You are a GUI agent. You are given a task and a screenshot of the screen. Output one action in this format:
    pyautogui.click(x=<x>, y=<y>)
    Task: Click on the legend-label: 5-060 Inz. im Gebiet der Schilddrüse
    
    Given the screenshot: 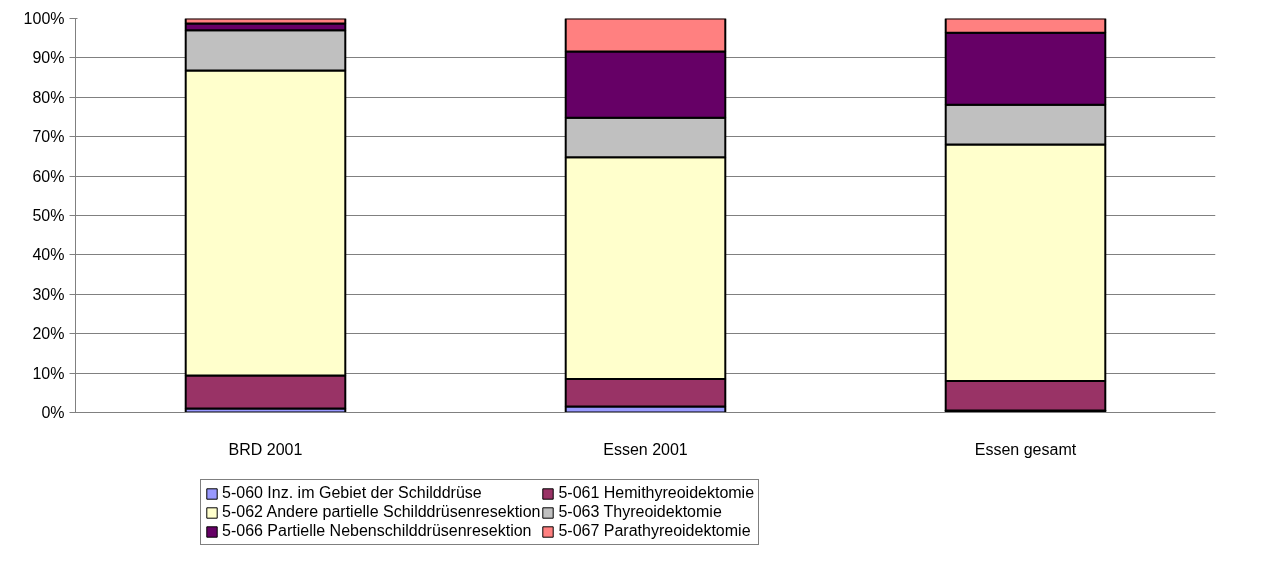 What is the action you would take?
    pyautogui.click(x=352, y=493)
    